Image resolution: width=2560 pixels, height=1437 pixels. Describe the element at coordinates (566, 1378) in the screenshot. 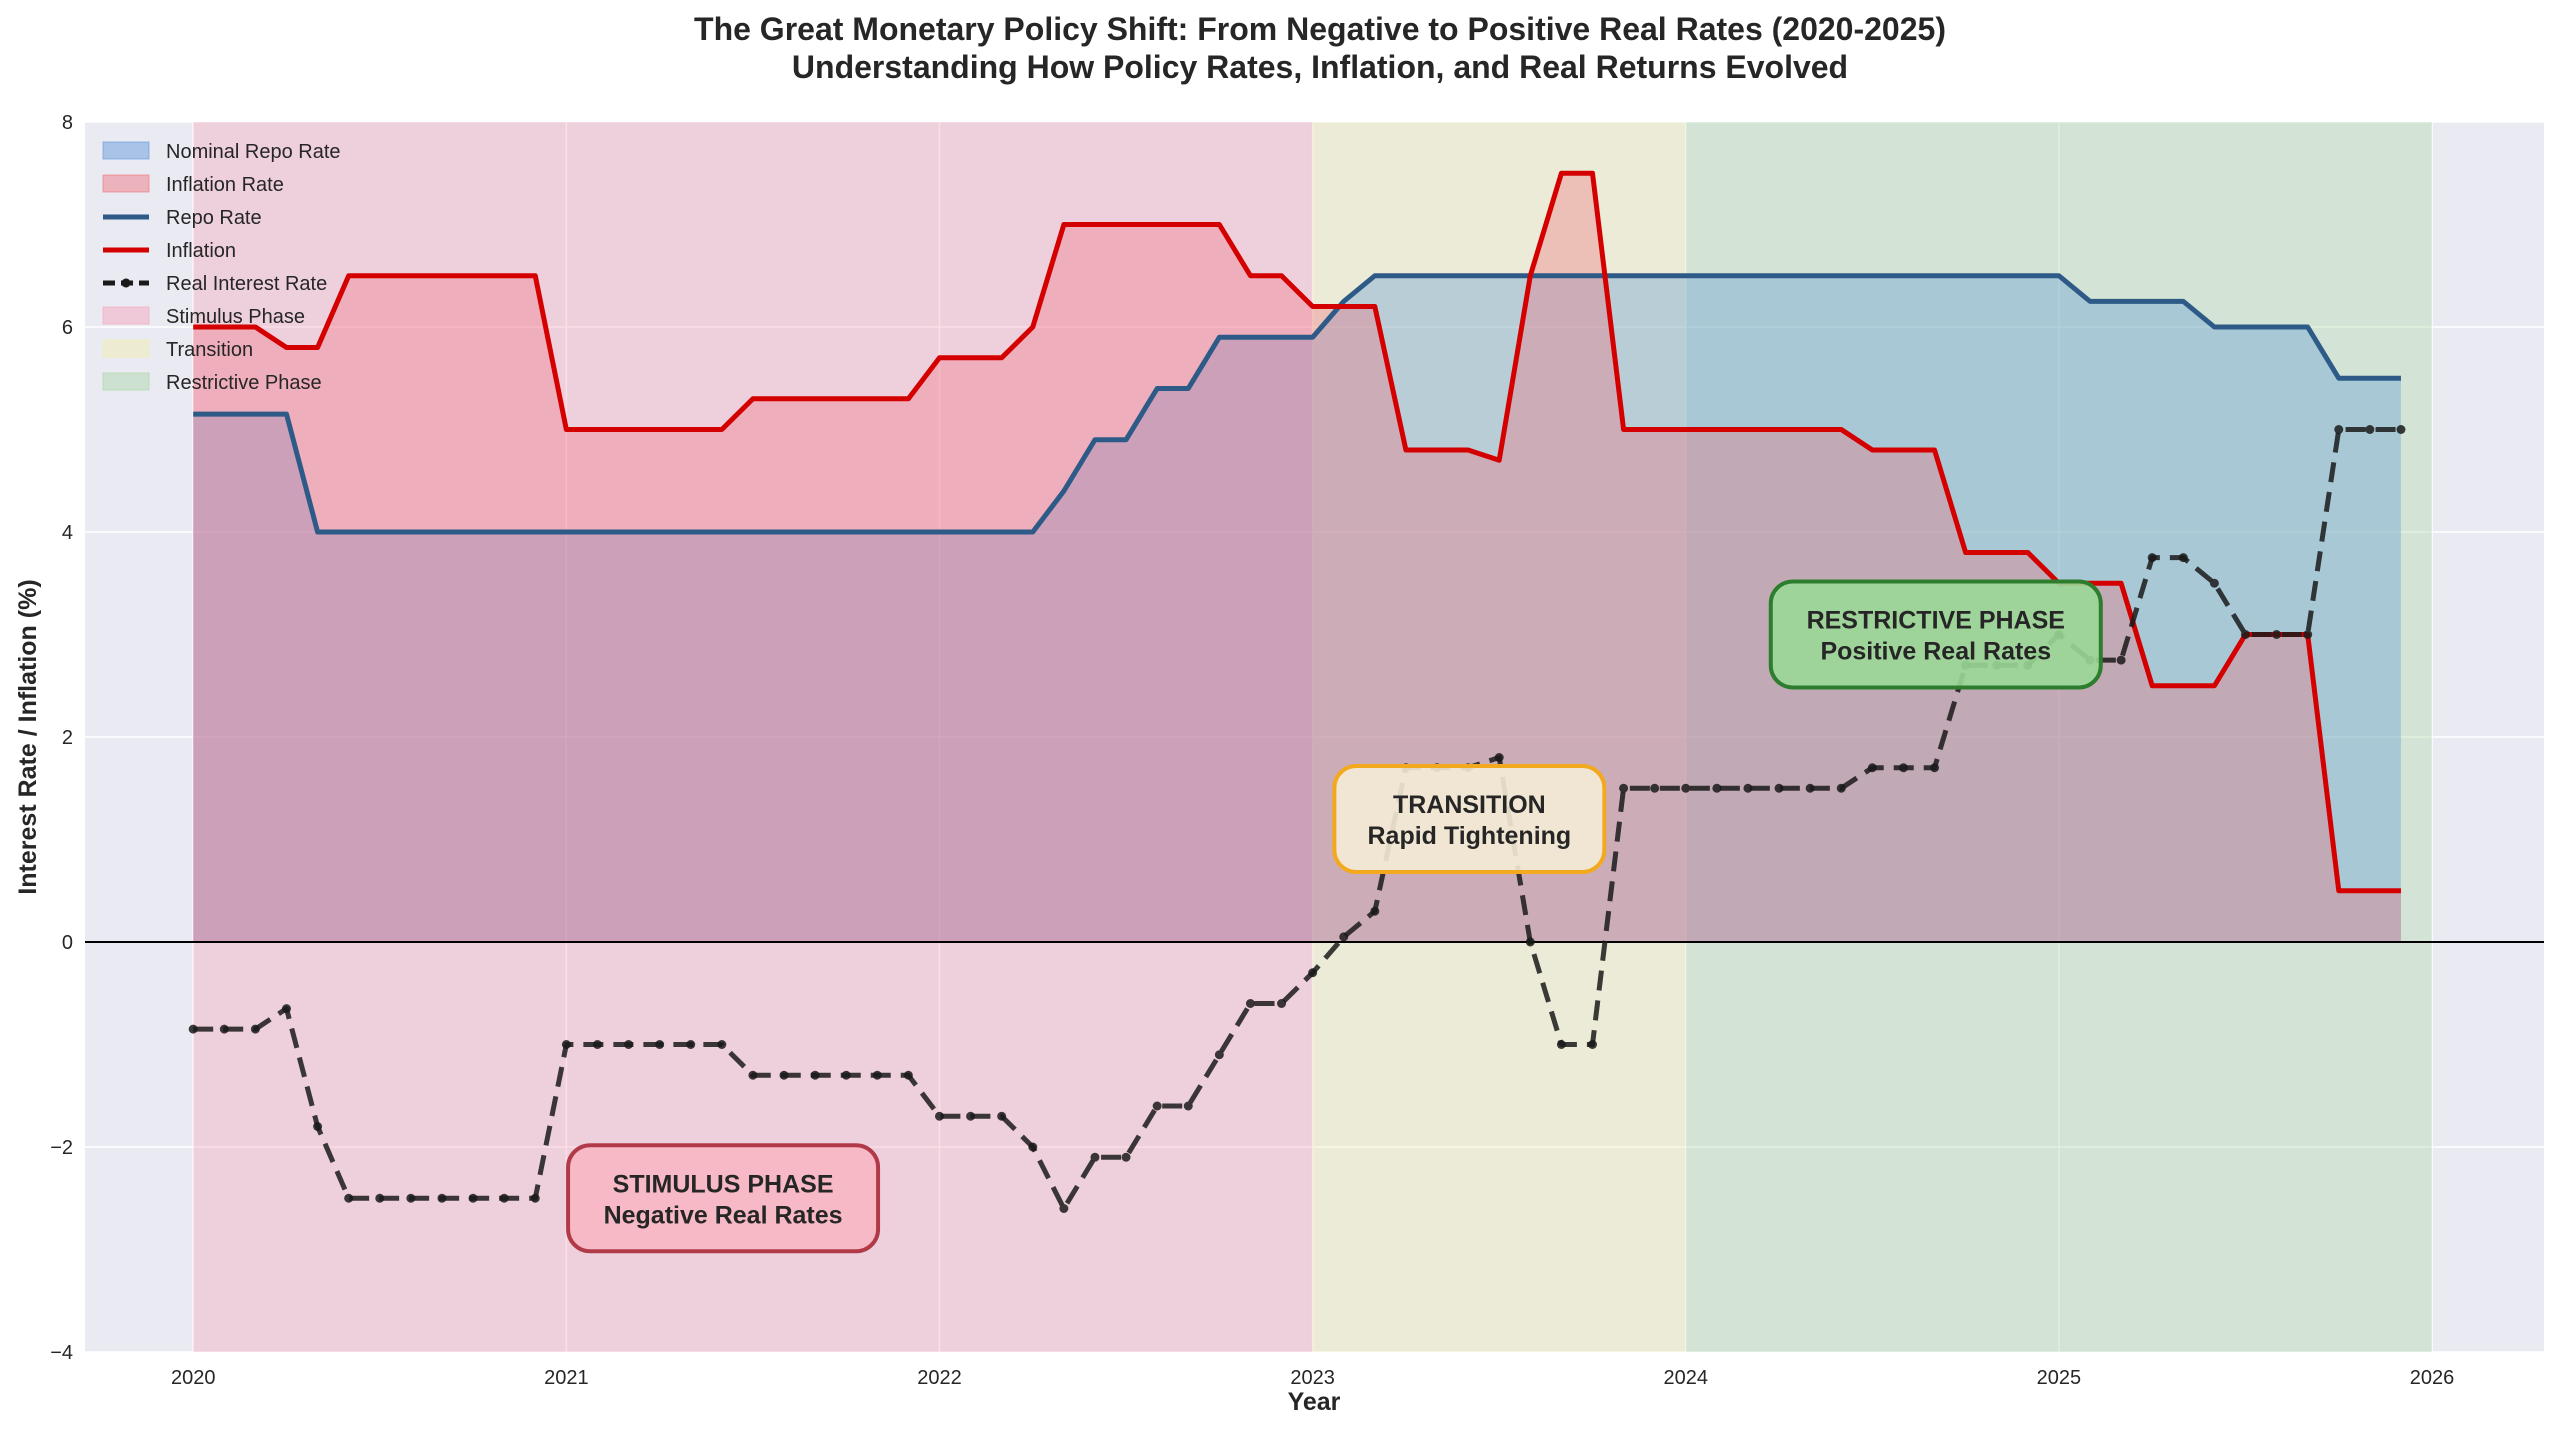

I see `x-tick-label: 2021` at that location.